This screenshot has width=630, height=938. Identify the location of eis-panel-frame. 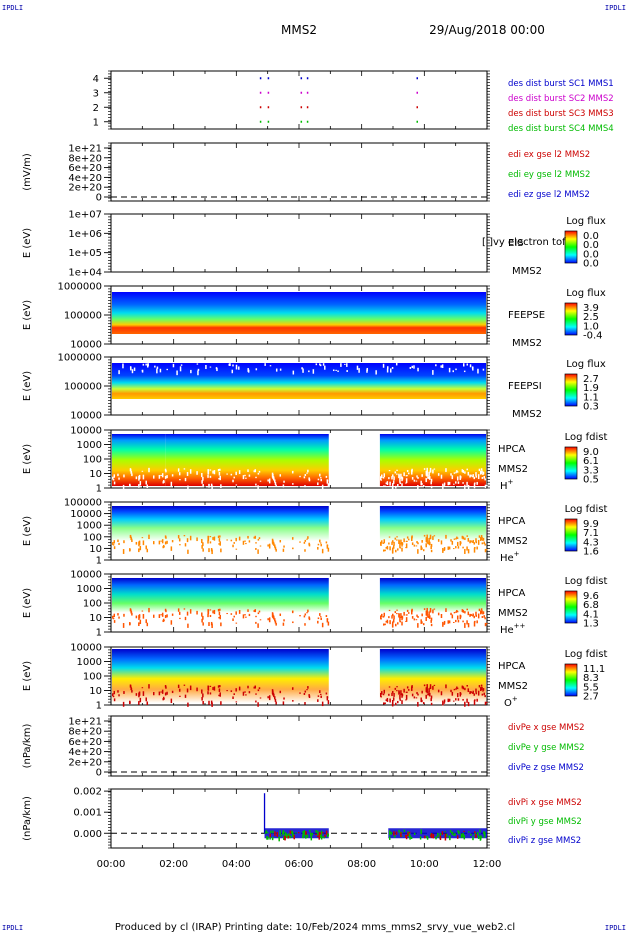
(299, 243).